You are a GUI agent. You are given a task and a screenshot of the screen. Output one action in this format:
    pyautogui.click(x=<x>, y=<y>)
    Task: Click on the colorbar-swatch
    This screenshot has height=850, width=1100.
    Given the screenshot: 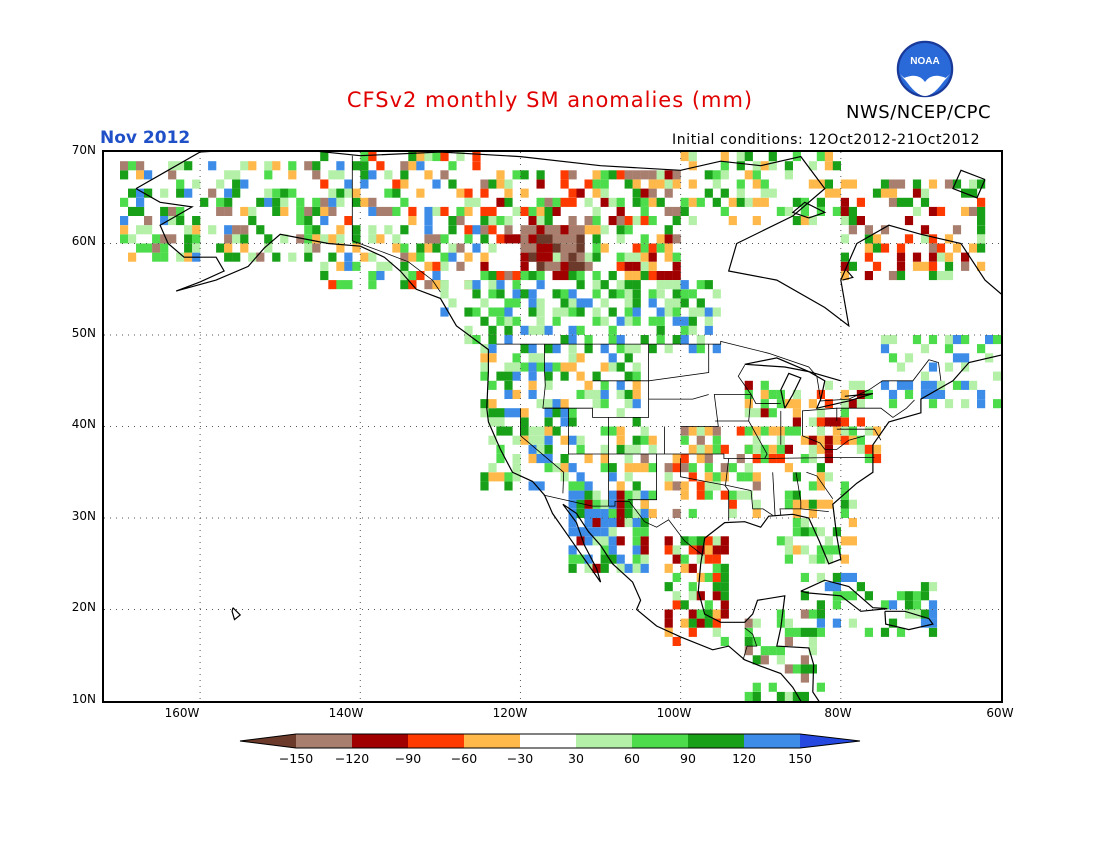 What is the action you would take?
    pyautogui.click(x=492, y=741)
    